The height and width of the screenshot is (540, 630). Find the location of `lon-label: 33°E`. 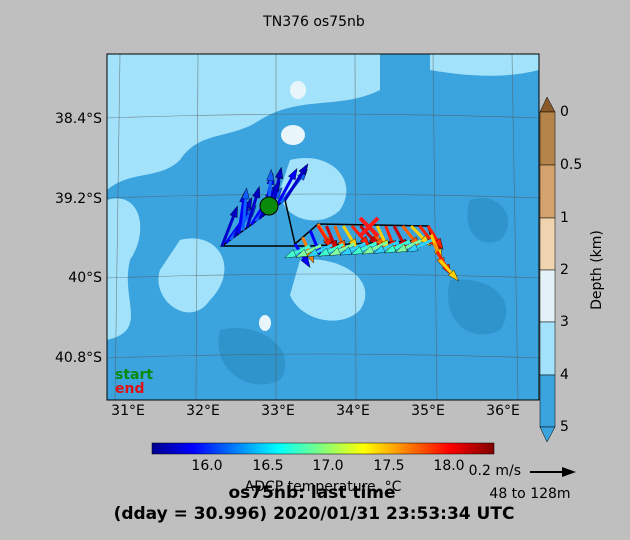

lon-label: 33°E is located at coordinates (278, 411).